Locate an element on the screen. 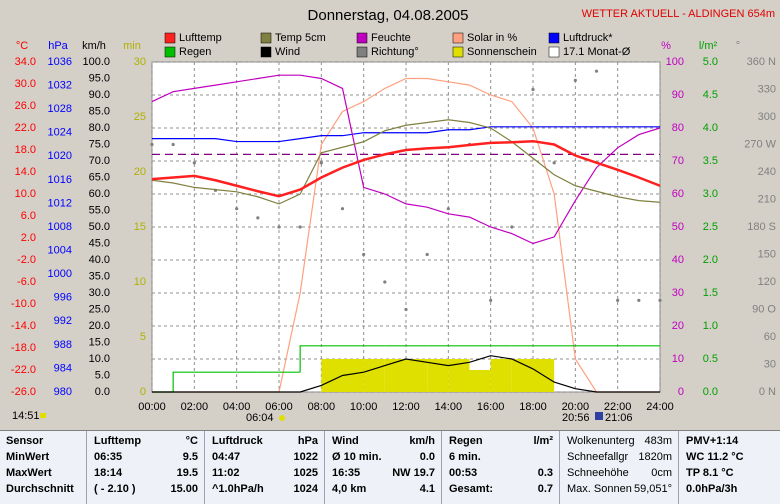 The image size is (780, 504). legend-label: Sonnenschein is located at coordinates (502, 52).